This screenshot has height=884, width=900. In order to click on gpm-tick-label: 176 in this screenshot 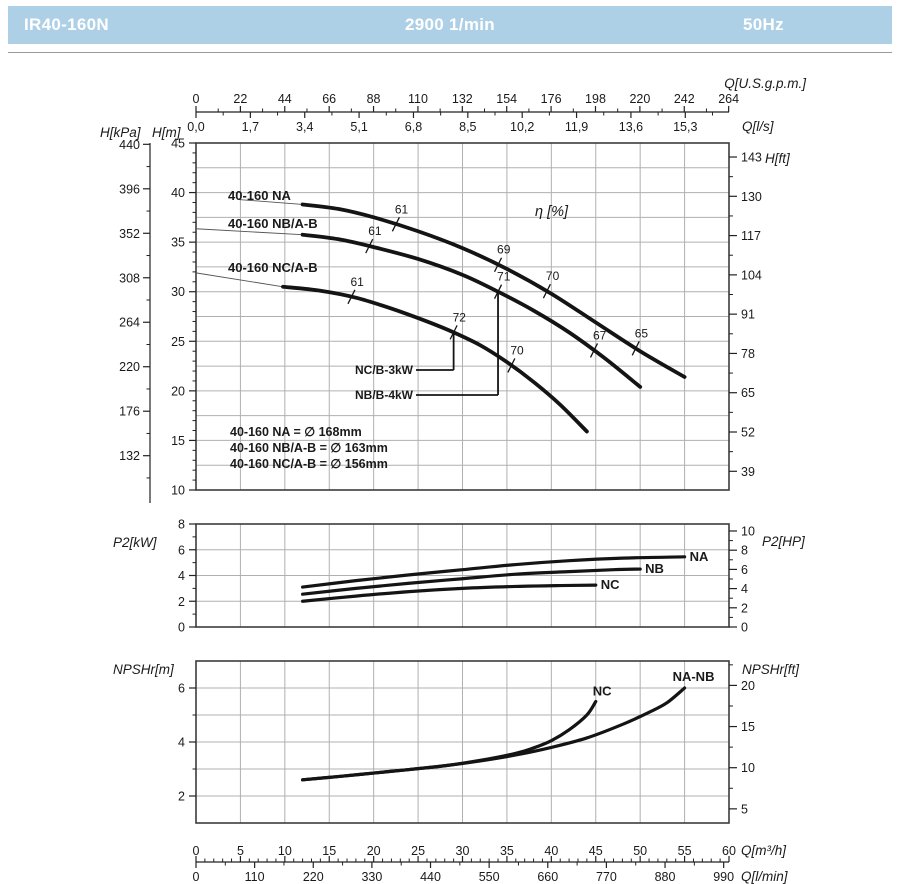, I will do `click(551, 99)`.